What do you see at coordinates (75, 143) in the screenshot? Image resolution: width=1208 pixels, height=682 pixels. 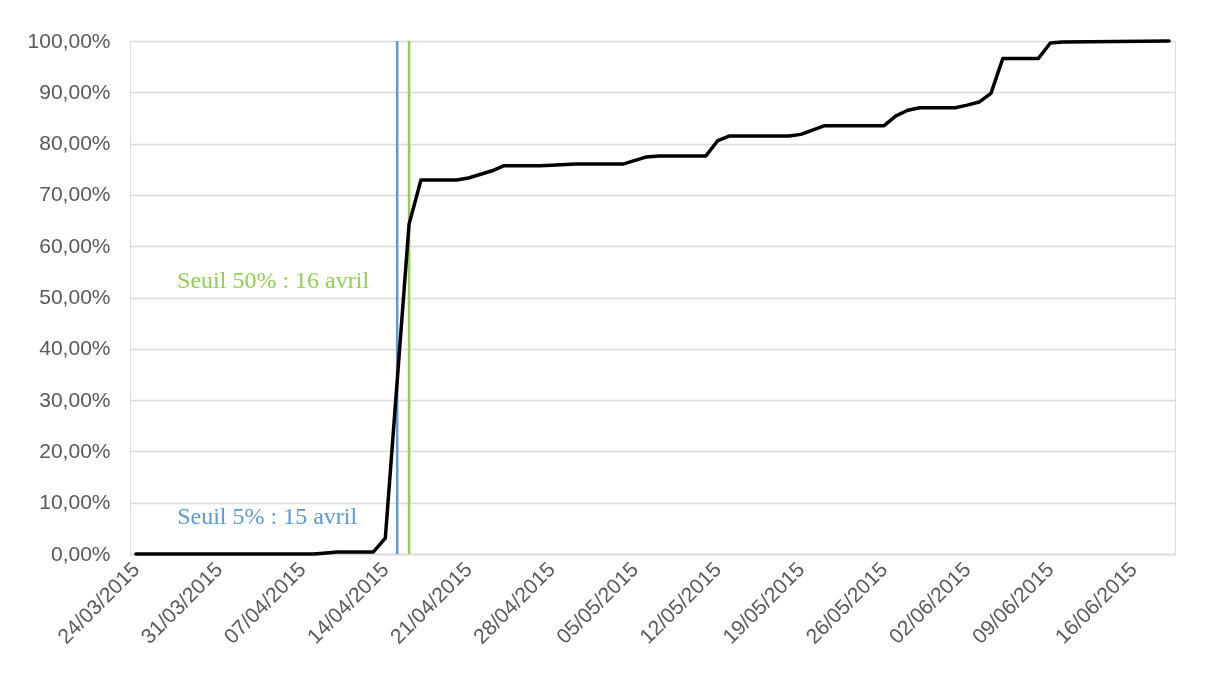 I see `y-tick-label: 80,00%` at bounding box center [75, 143].